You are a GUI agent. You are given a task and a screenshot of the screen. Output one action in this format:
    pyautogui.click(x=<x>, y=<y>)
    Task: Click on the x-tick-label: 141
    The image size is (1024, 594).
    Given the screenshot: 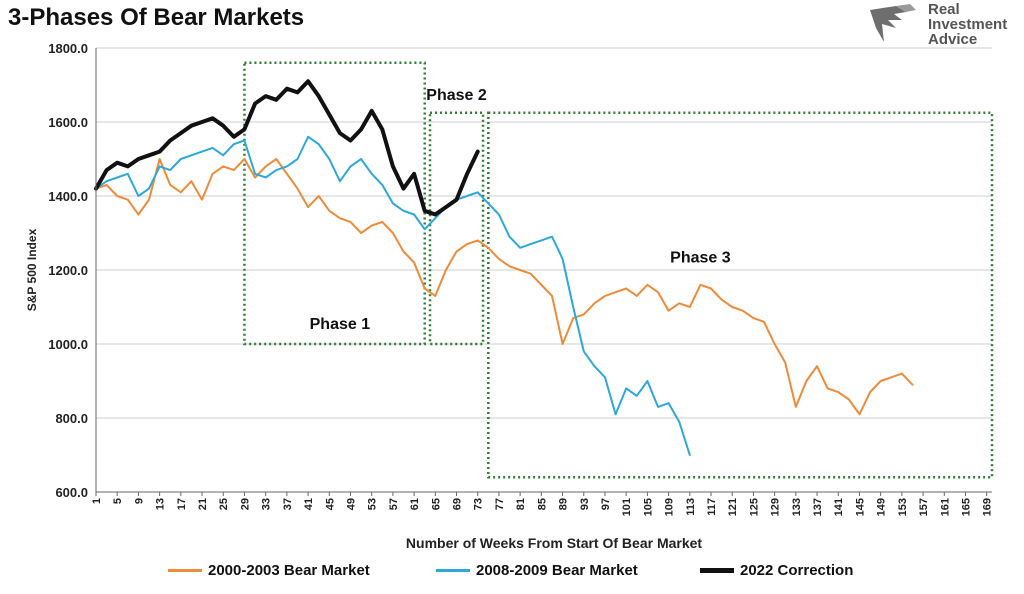 What is the action you would take?
    pyautogui.click(x=839, y=507)
    